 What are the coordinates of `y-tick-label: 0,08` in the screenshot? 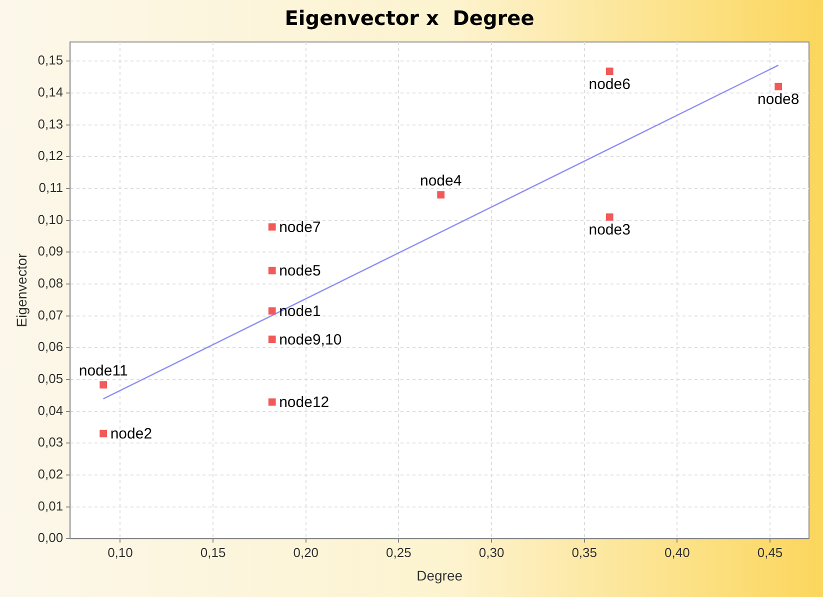 It's located at (51, 283).